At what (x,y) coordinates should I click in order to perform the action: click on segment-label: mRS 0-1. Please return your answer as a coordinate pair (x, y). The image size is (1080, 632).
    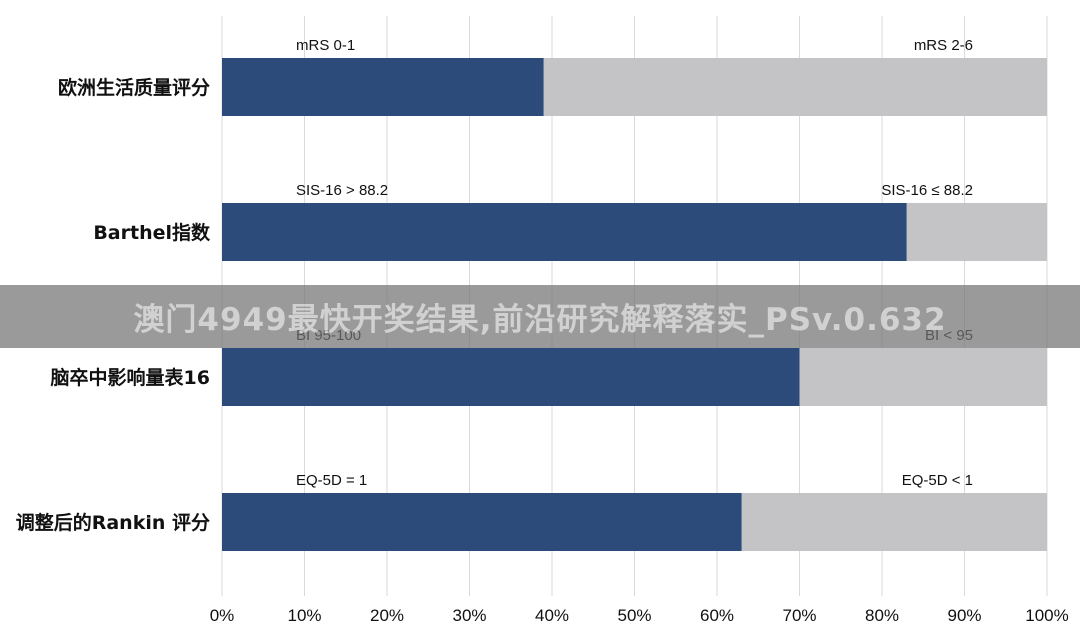
    Looking at the image, I should click on (325, 45).